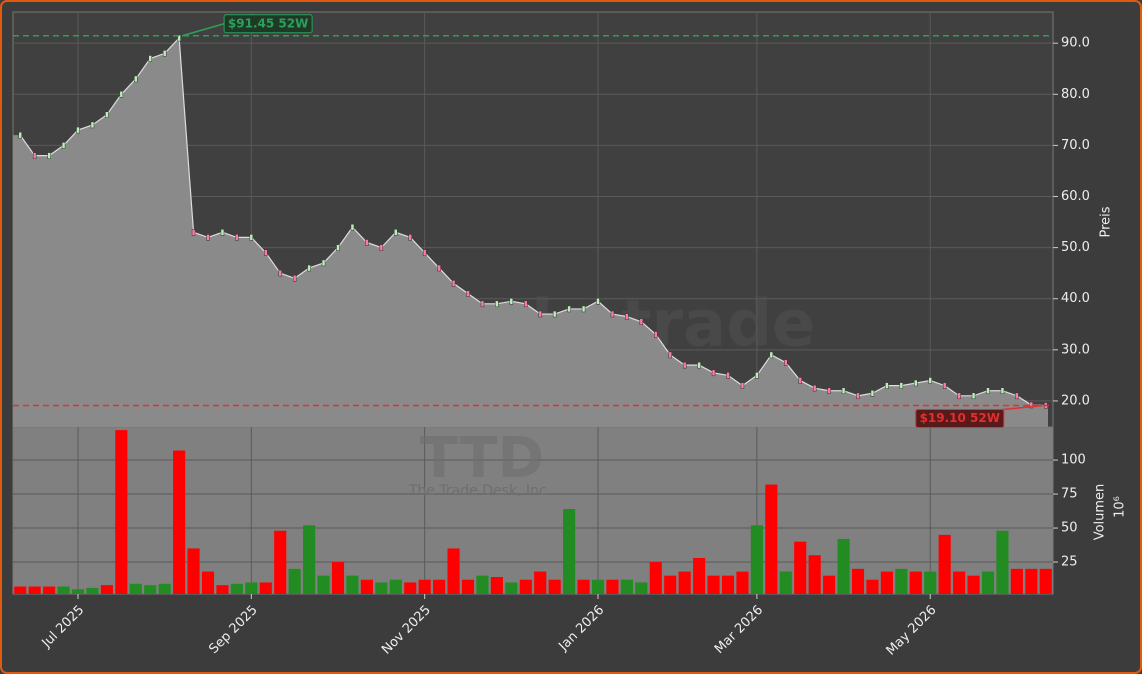 Image resolution: width=1142 pixels, height=674 pixels. Describe the element at coordinates (1075, 349) in the screenshot. I see `y-tick-label: 30.0` at that location.